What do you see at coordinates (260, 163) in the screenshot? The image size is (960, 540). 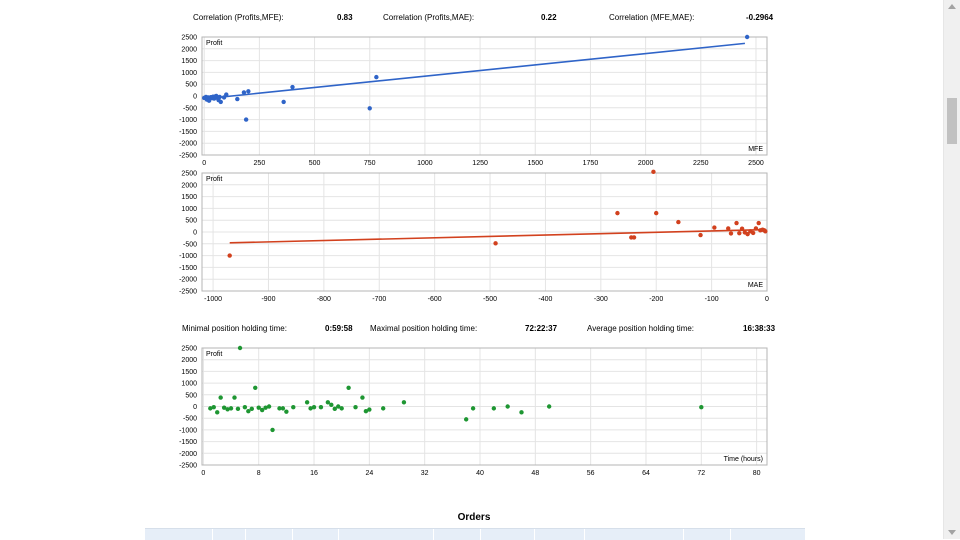 I see `x-tick-label: 250` at bounding box center [260, 163].